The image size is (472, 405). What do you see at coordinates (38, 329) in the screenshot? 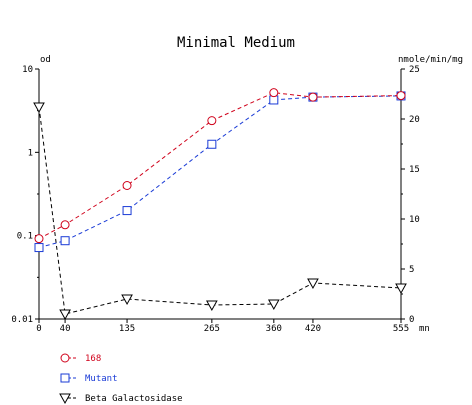
I see `x-tick-label: 0` at bounding box center [38, 329].